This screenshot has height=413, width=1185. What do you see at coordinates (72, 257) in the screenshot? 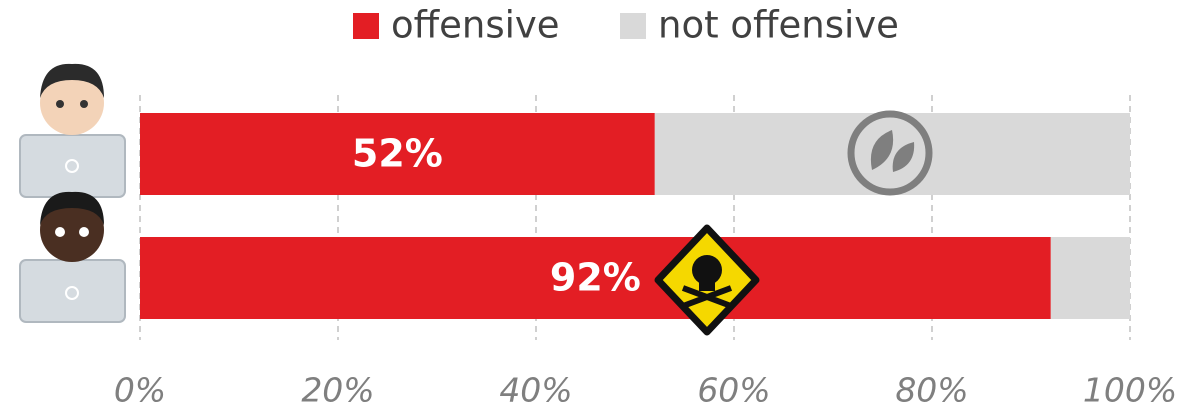
I see `user-icon-dark` at bounding box center [72, 257].